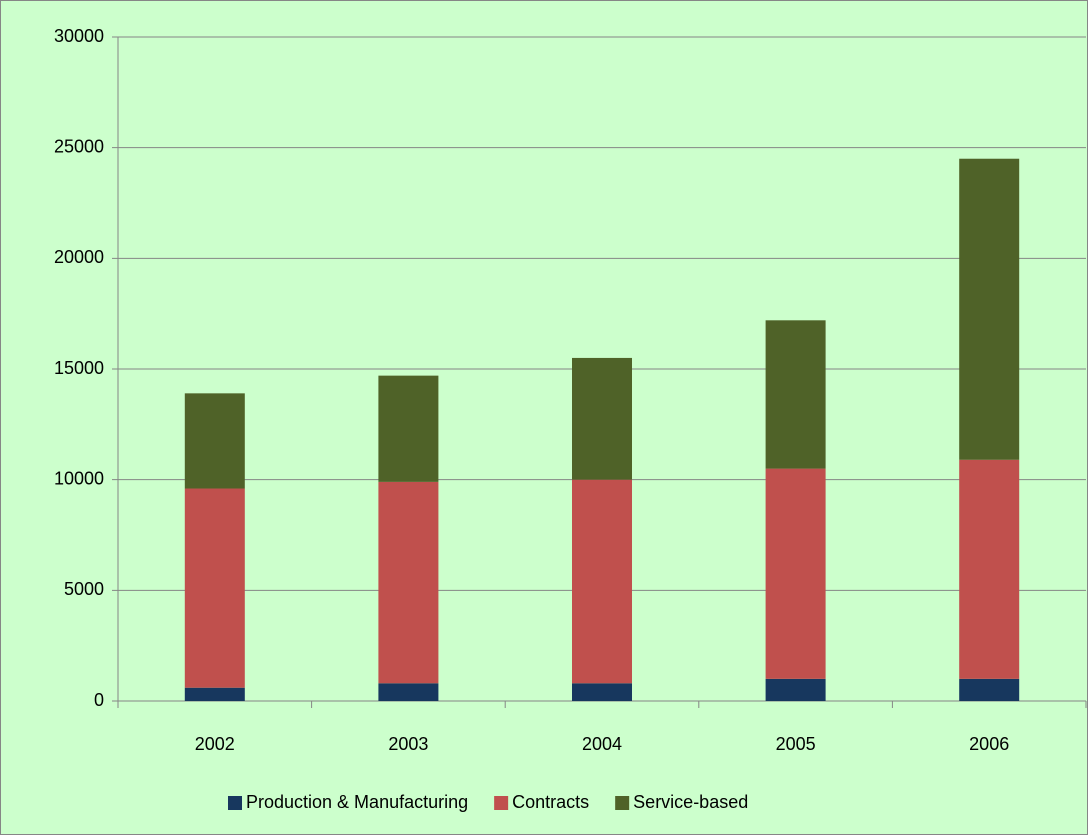 The height and width of the screenshot is (835, 1088). Describe the element at coordinates (79, 36) in the screenshot. I see `y-tick-label: 30000` at that location.